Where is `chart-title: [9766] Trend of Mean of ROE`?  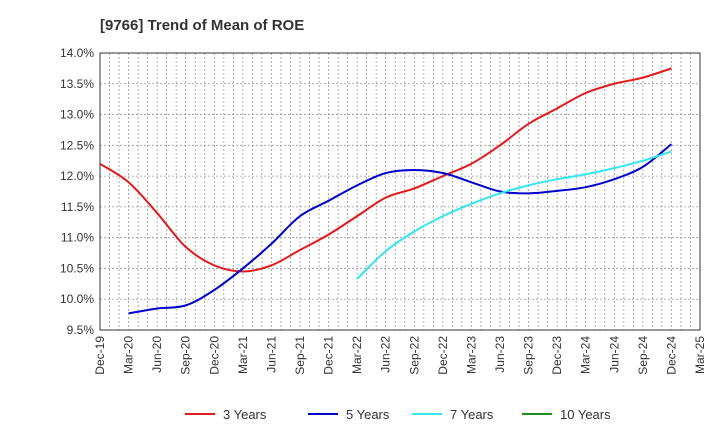
chart-title: [9766] Trend of Mean of ROE is located at coordinates (202, 25).